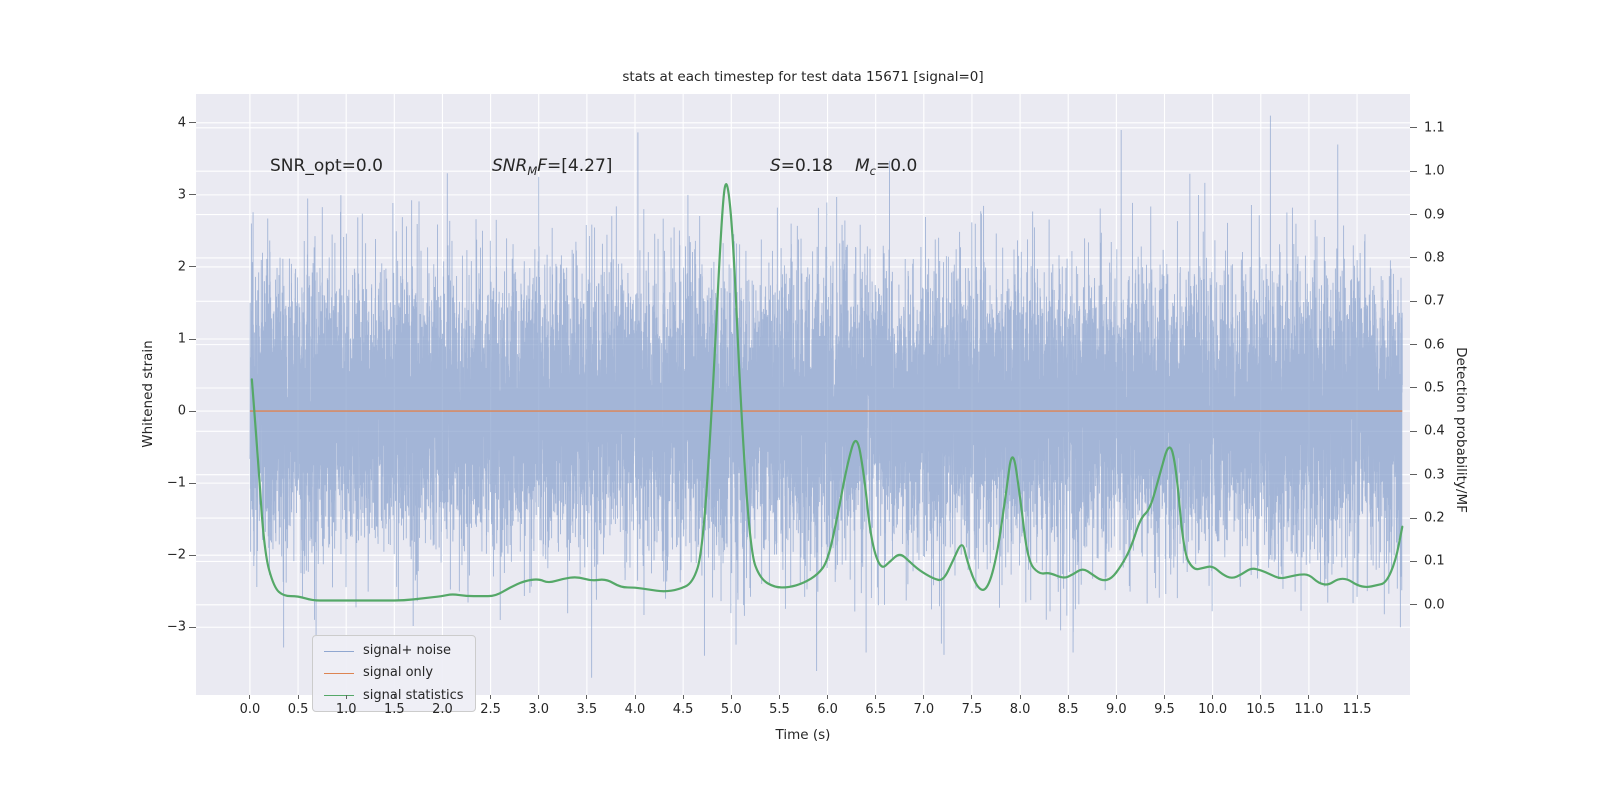  What do you see at coordinates (181, 339) in the screenshot?
I see `left-y-tick-label: 1` at bounding box center [181, 339].